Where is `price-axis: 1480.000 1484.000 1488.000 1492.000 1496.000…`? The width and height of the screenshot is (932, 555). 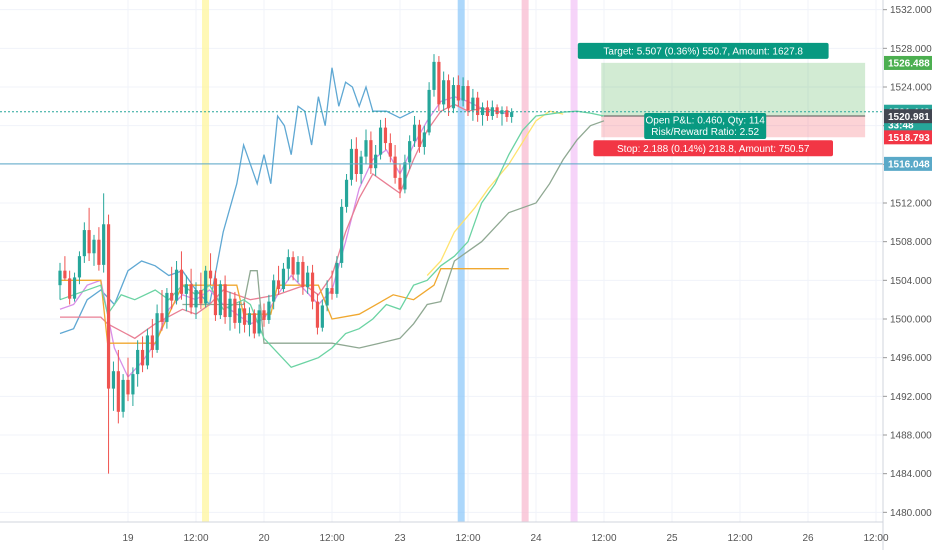 price-axis: 1480.000 1484.000 1488.000 1492.000 1496.000… is located at coordinates (907, 275).